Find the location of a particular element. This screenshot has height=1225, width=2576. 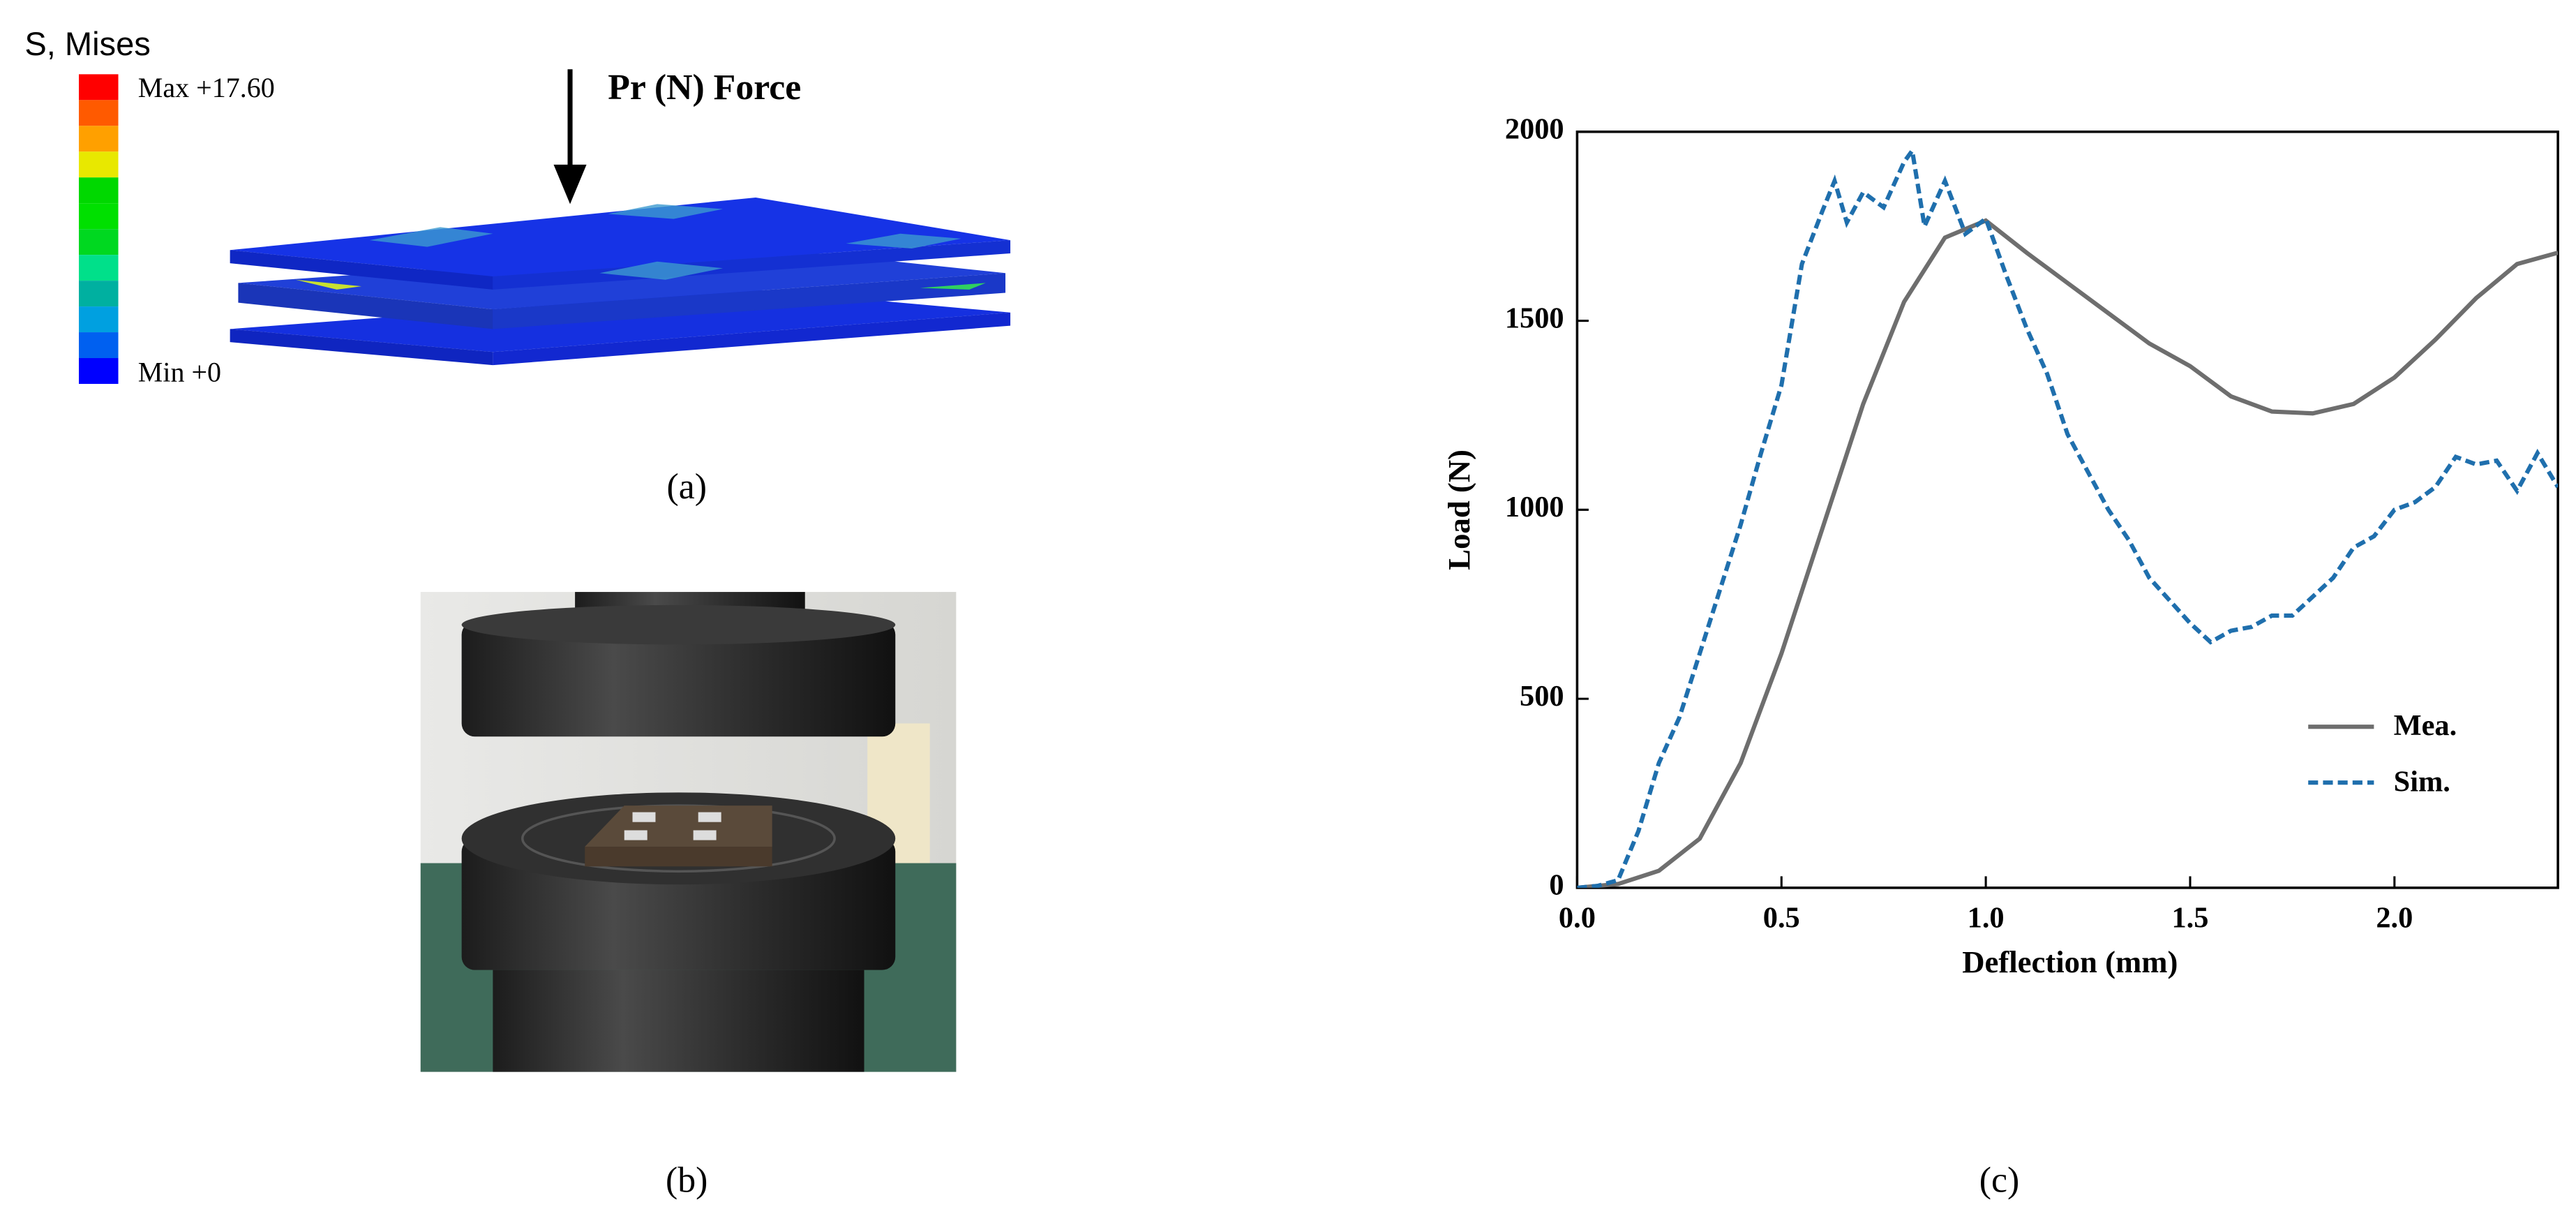

x-axis-label: Deflection (mm) is located at coordinates (2070, 962).